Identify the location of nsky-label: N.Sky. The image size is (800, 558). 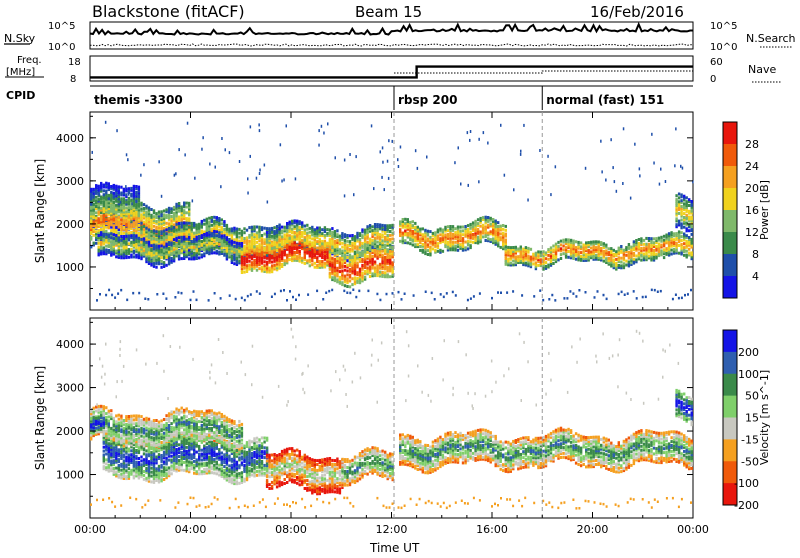
(20, 38).